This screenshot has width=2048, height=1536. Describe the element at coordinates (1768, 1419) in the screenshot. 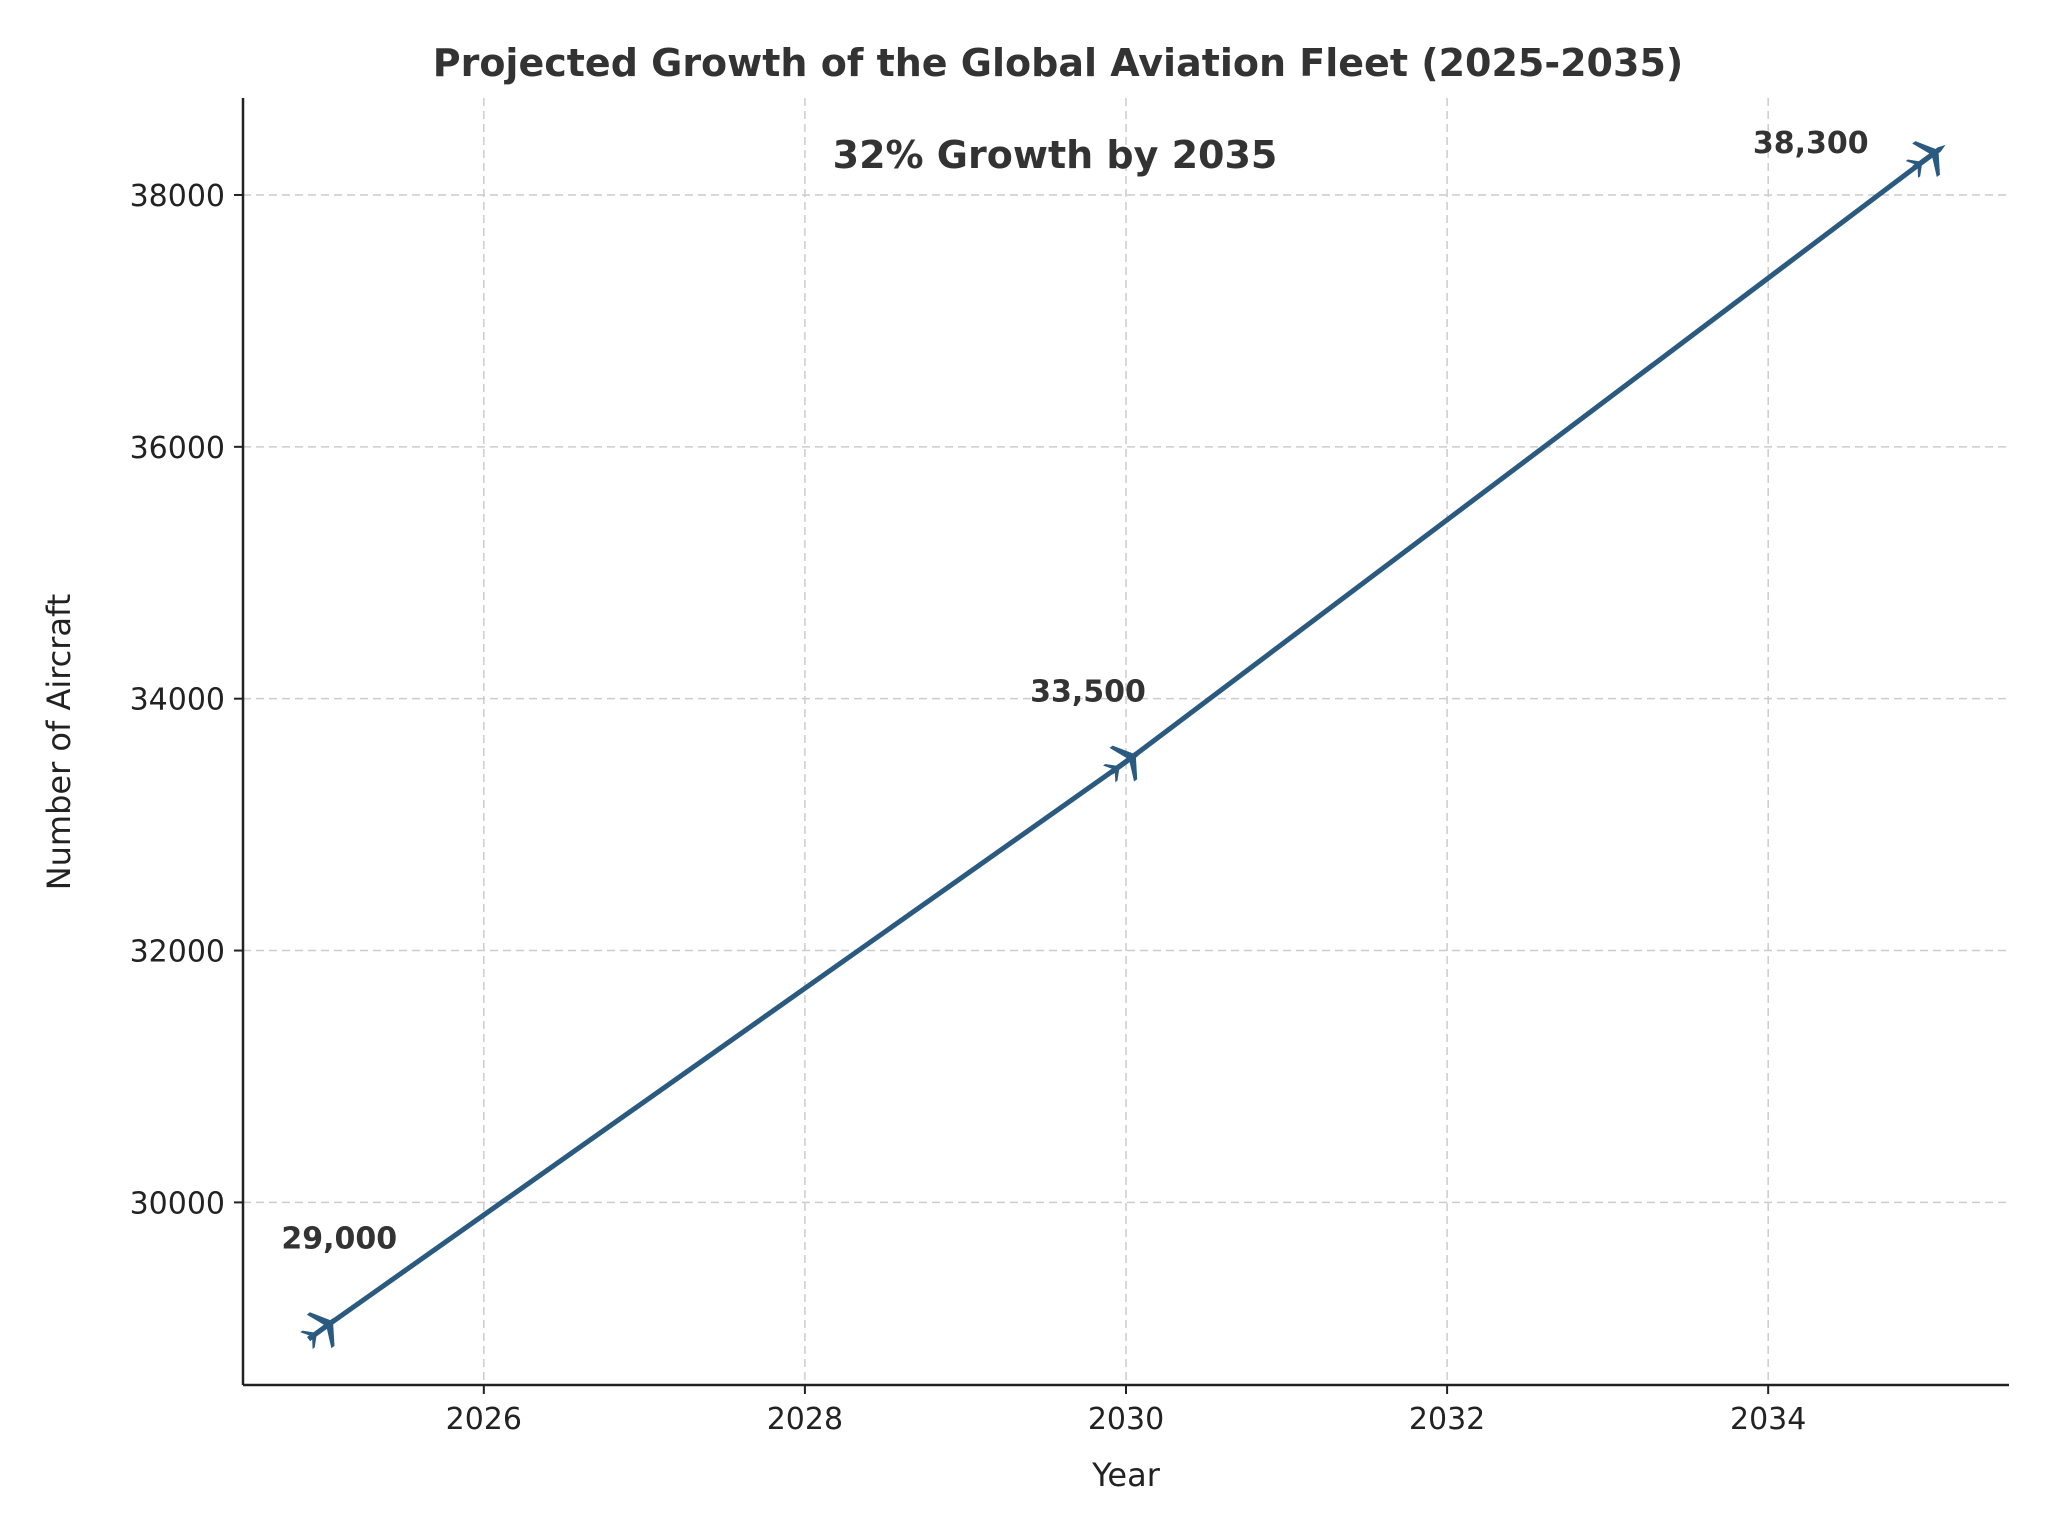

I see `x-tick-label: 2034` at that location.